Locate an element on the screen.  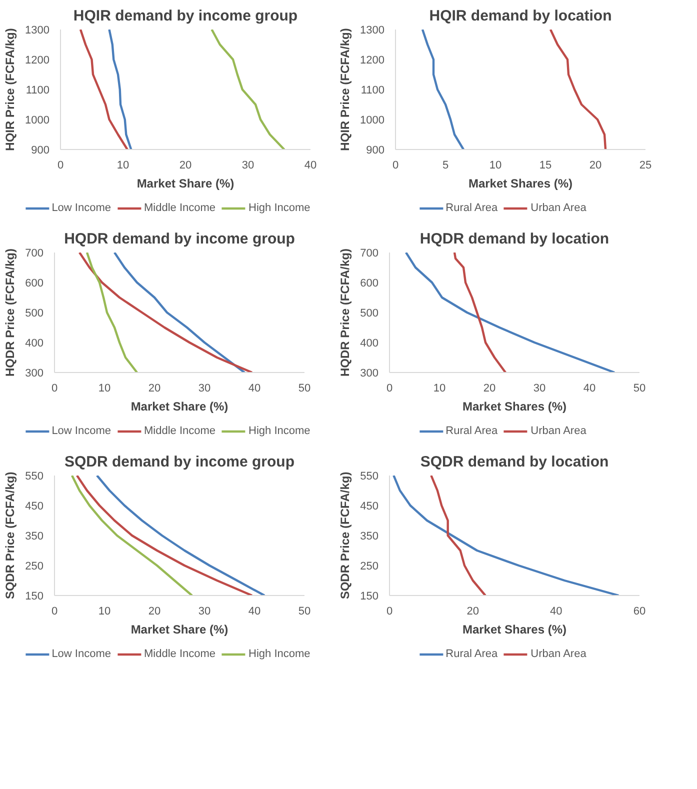
x-tick-label: 5 is located at coordinates (445, 166).